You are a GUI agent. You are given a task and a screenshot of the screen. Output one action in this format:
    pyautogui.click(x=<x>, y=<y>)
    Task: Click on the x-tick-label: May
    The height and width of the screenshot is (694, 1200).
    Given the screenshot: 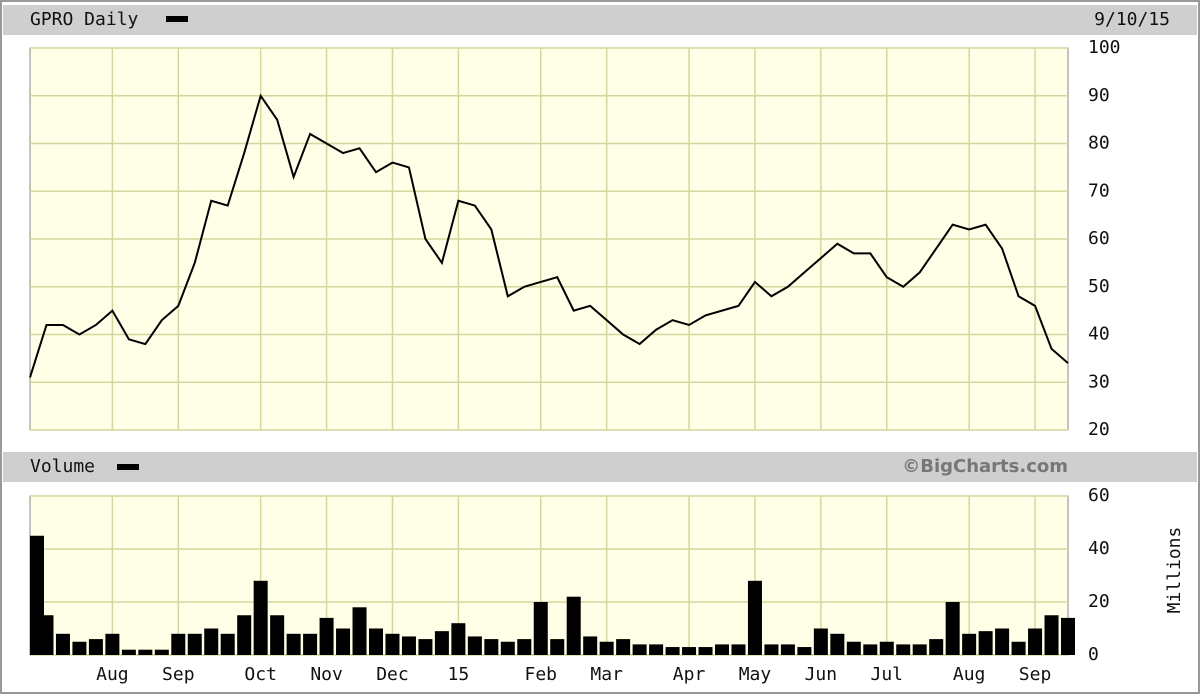 What is the action you would take?
    pyautogui.click(x=755, y=674)
    